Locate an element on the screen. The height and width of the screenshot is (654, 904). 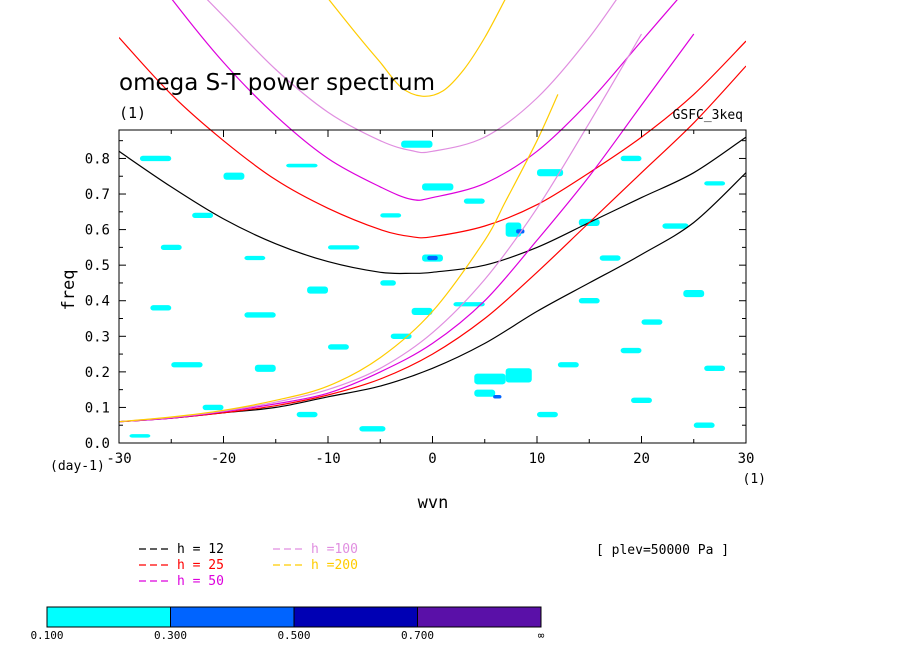
x-tick-label: 30 is located at coordinates (746, 459).